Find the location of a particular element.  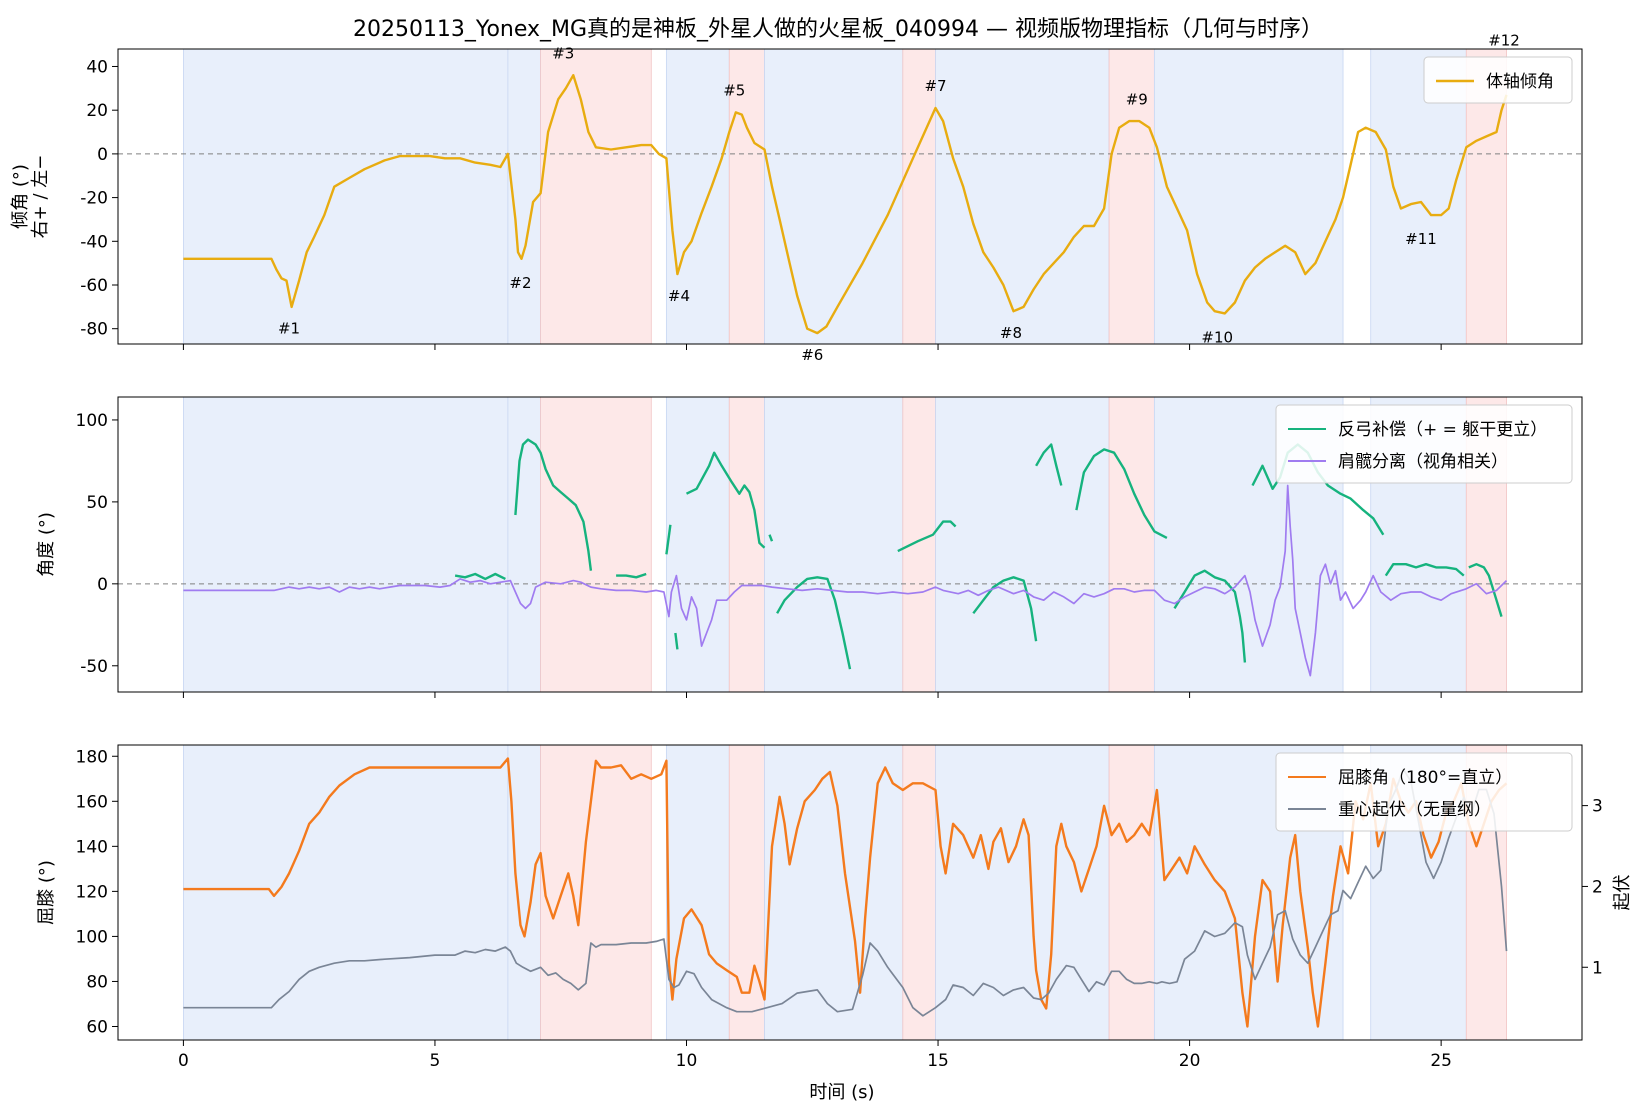

y-tick-label: 60 is located at coordinates (97, 1027).